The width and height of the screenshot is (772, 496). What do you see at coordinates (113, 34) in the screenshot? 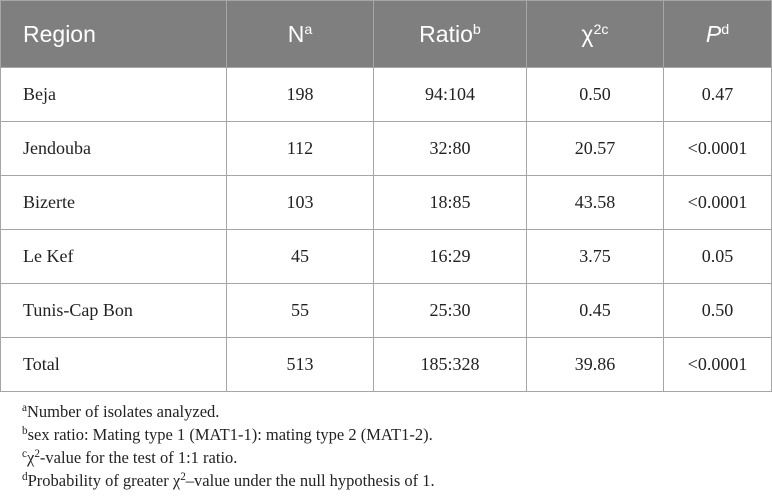
I see `header-cell: Region` at bounding box center [113, 34].